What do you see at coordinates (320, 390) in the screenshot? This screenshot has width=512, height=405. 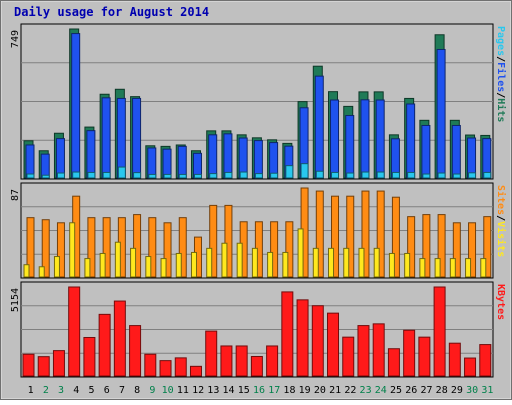 I see `x-tick-label-day-20: 20` at bounding box center [320, 390].